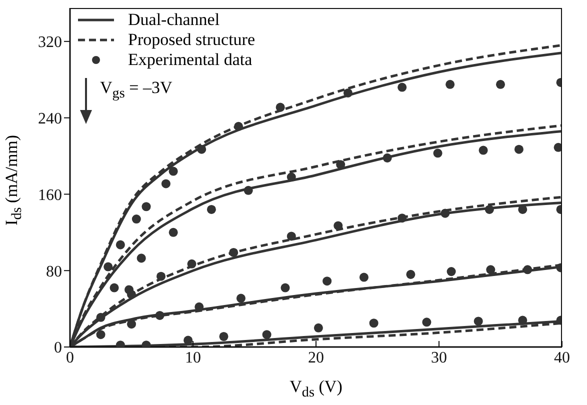 The width and height of the screenshot is (587, 405). I want to click on x-tick-label: 10, so click(193, 357).